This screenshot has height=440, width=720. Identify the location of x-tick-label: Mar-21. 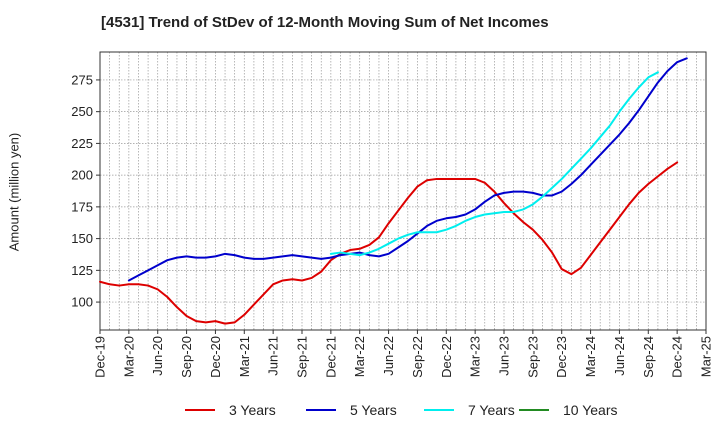
(244, 356).